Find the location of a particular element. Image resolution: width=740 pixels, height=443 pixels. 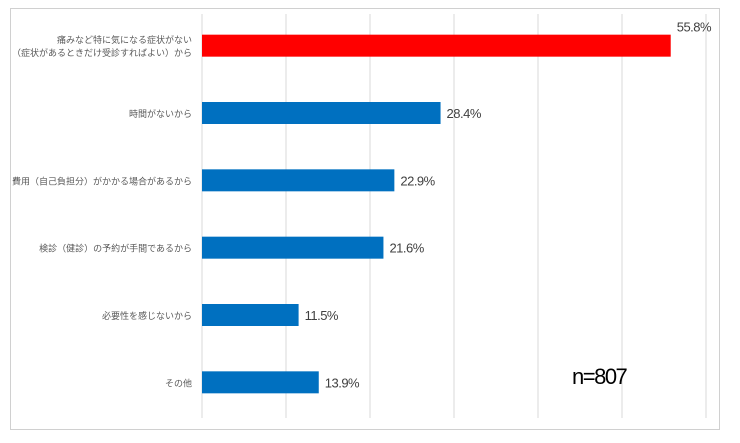

data-label: 11.5% is located at coordinates (322, 315).